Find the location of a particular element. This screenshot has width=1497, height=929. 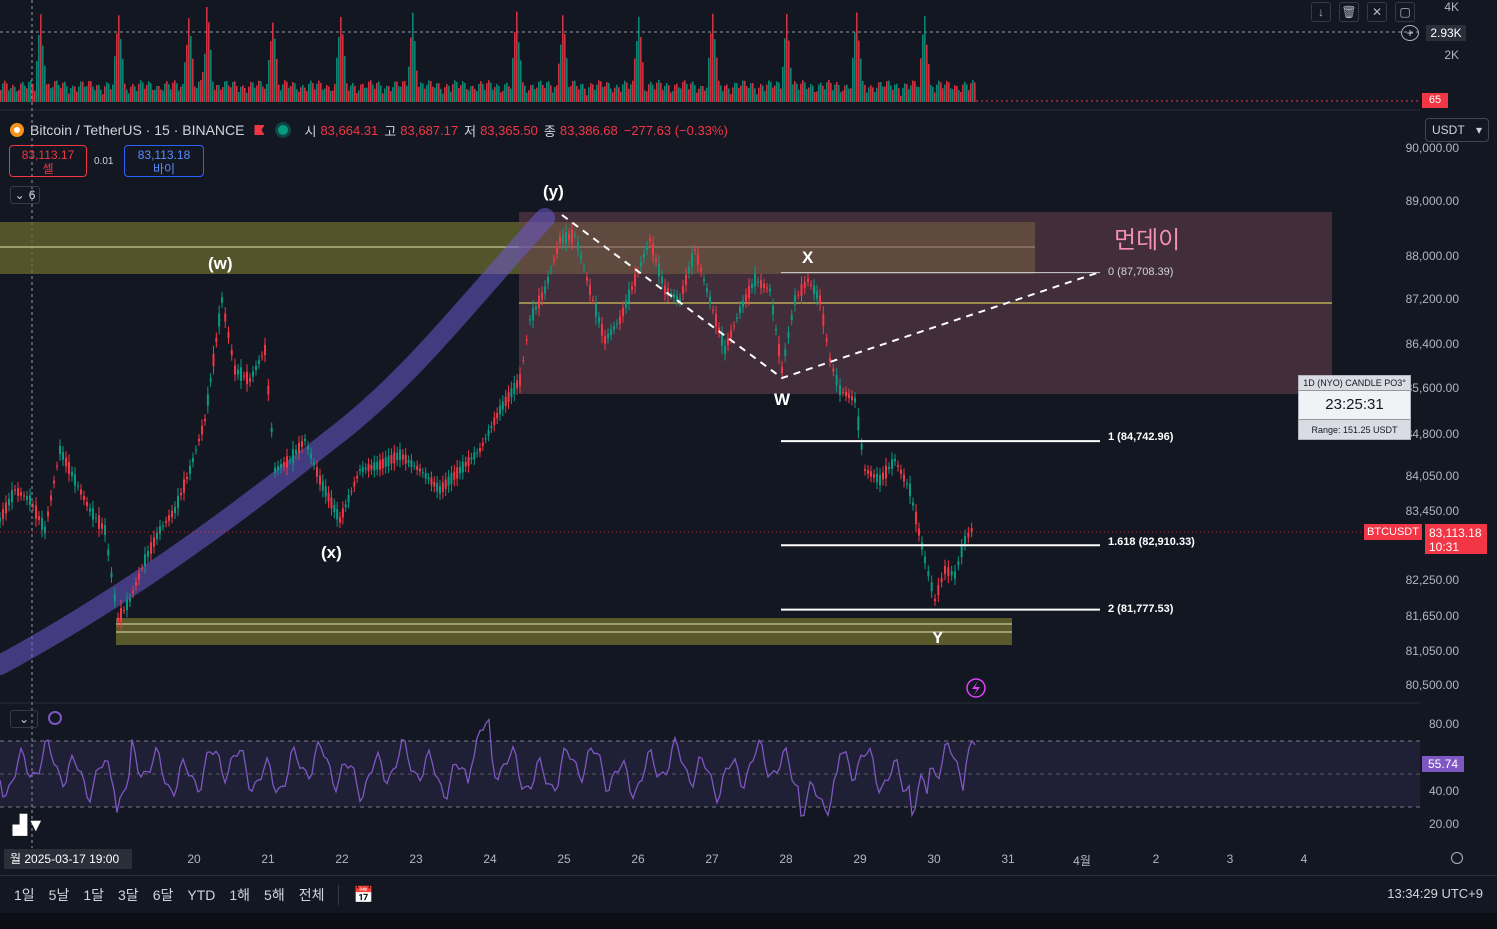

range-5d: 5날 is located at coordinates (59, 895).